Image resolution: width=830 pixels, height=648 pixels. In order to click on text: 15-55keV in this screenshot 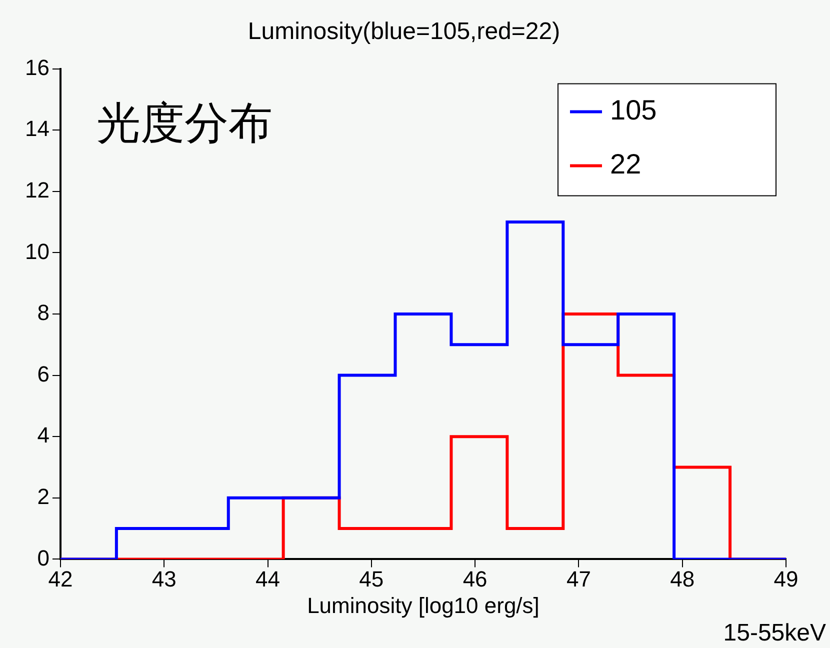, I will do `click(774, 633)`.